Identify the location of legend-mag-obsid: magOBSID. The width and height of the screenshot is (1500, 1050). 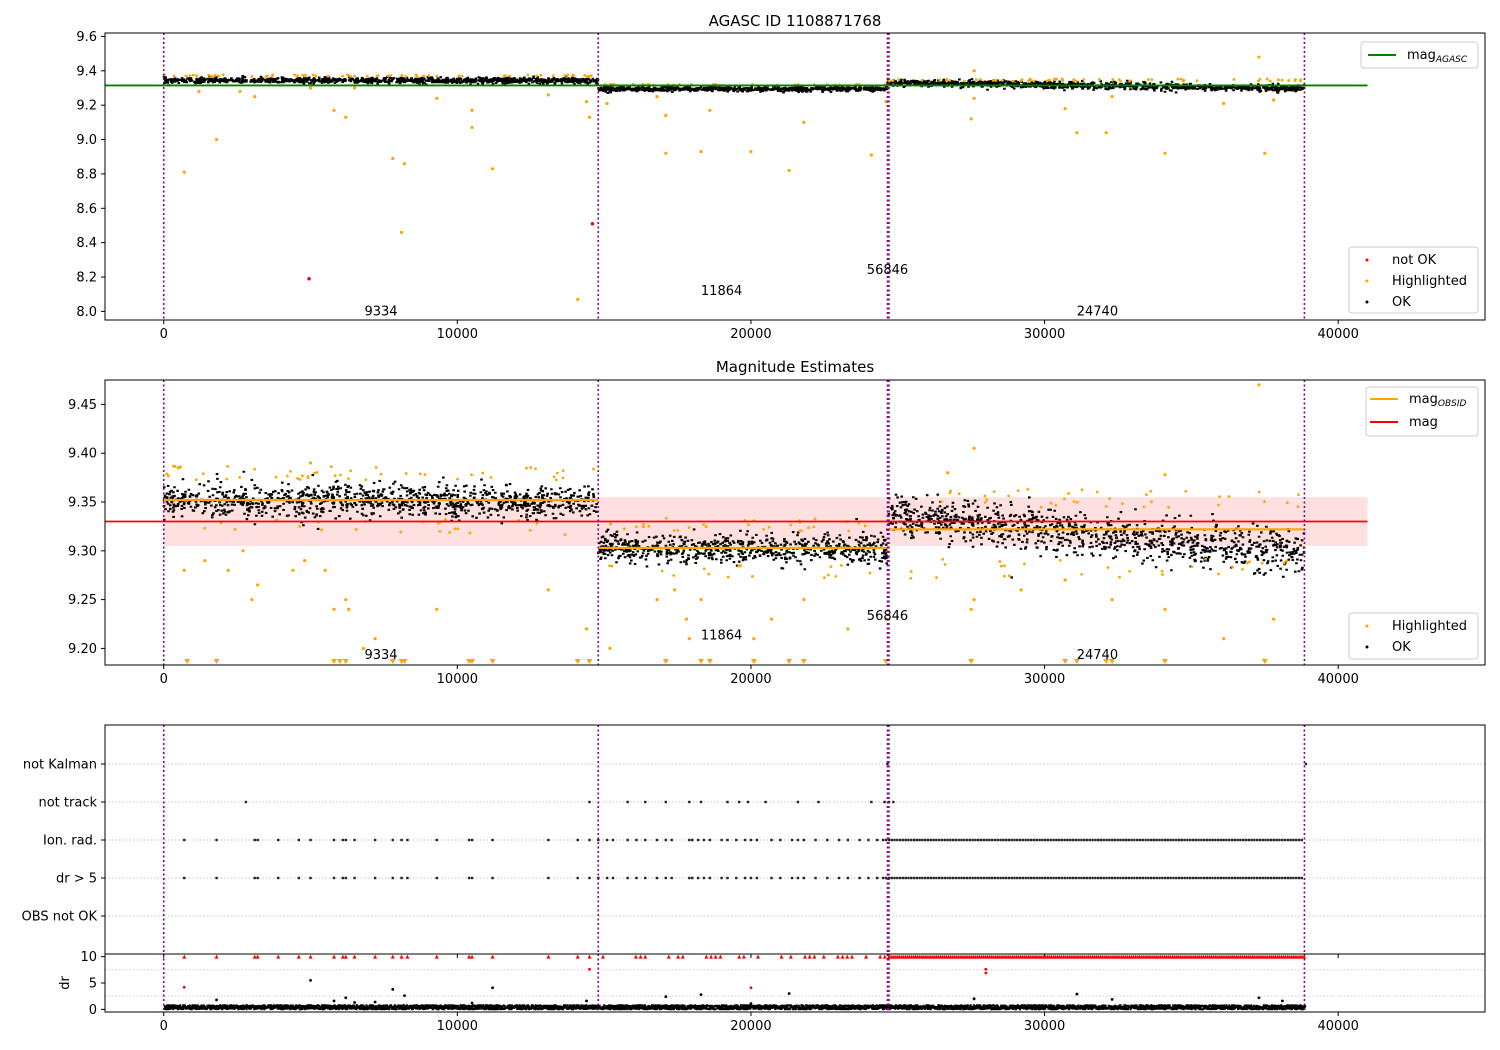
(1438, 400).